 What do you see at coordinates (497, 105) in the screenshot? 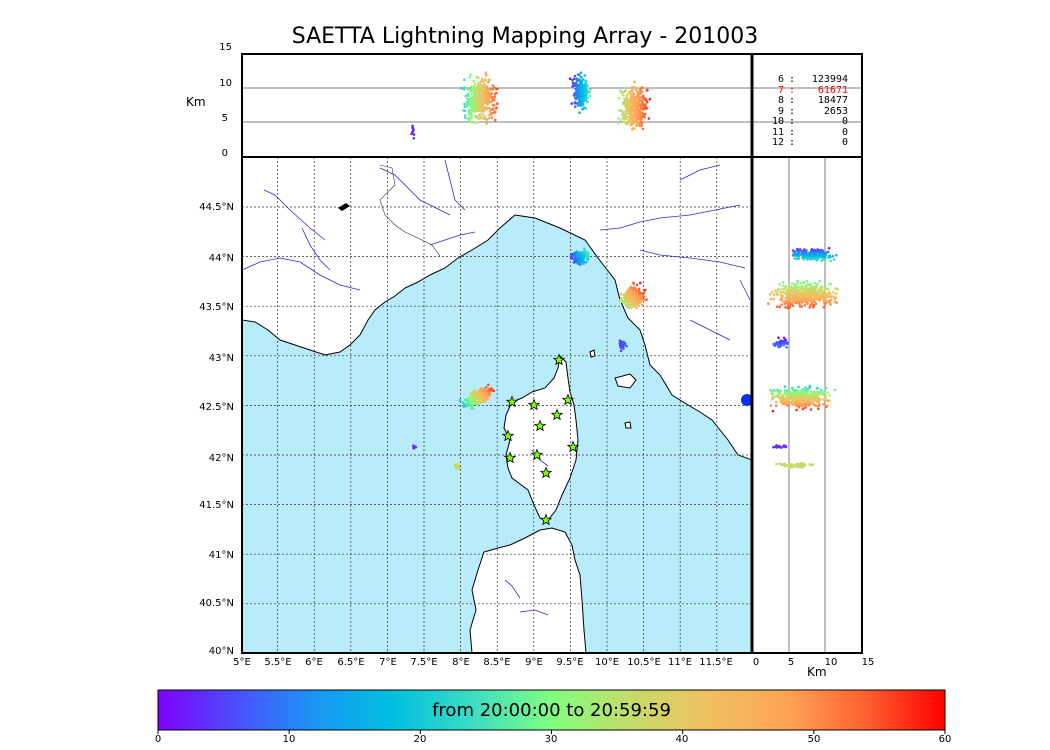
I see `altitude-panel` at bounding box center [497, 105].